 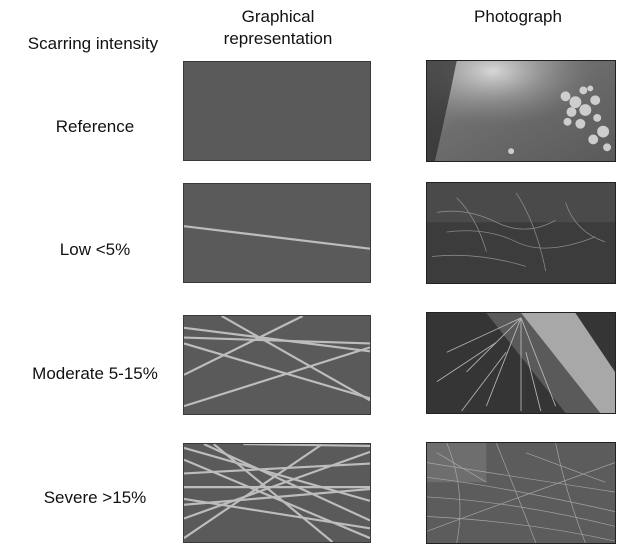 I want to click on header-graphical-line2: representation, so click(x=278, y=38).